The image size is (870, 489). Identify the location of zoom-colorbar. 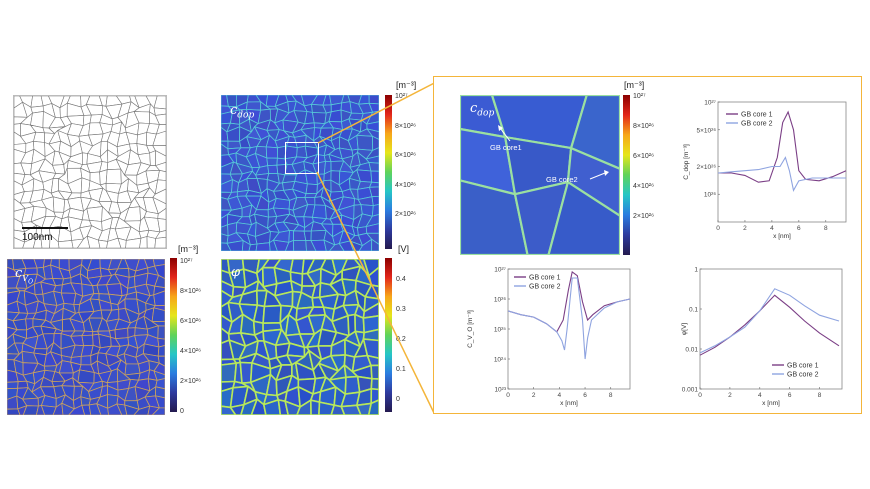
(626, 175).